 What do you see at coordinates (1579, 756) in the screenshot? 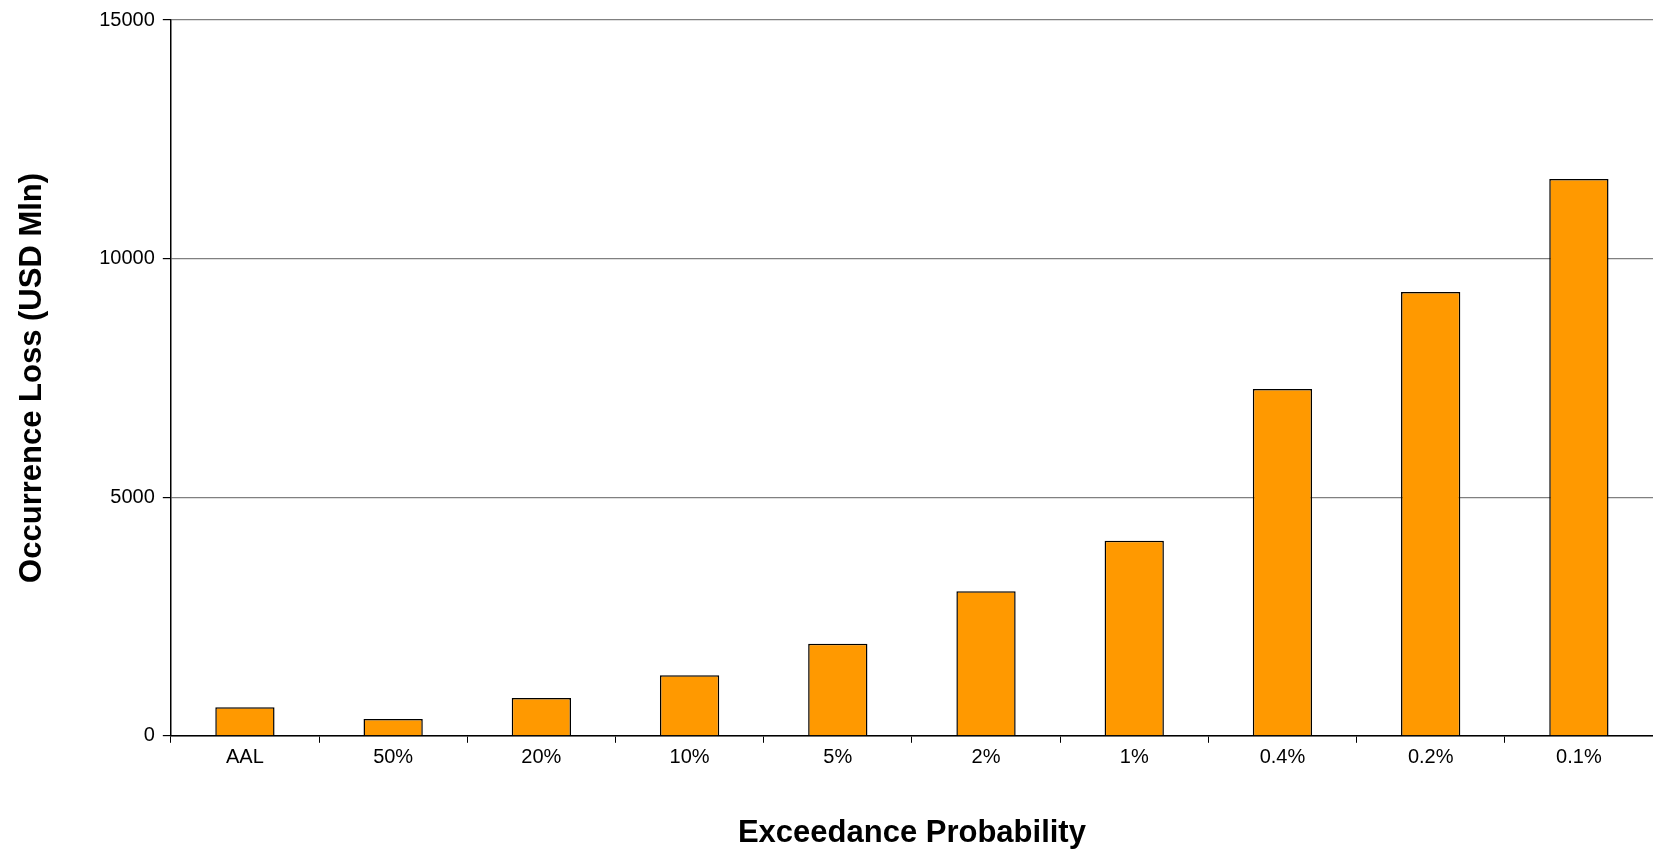
I see `x-tick-label: 0.1%` at bounding box center [1579, 756].